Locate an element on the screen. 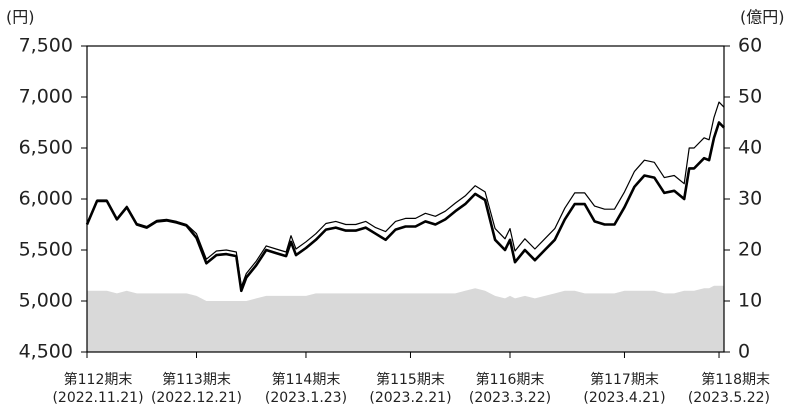 The height and width of the screenshot is (408, 802). y-tick-label: 4,500 is located at coordinates (46, 352).